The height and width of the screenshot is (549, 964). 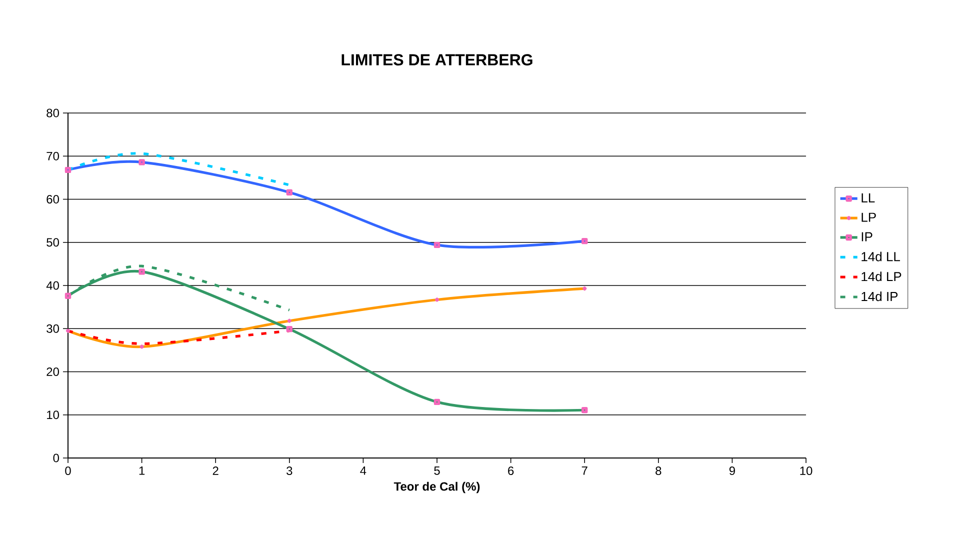 I want to click on x-tick-label: 2, so click(x=215, y=470).